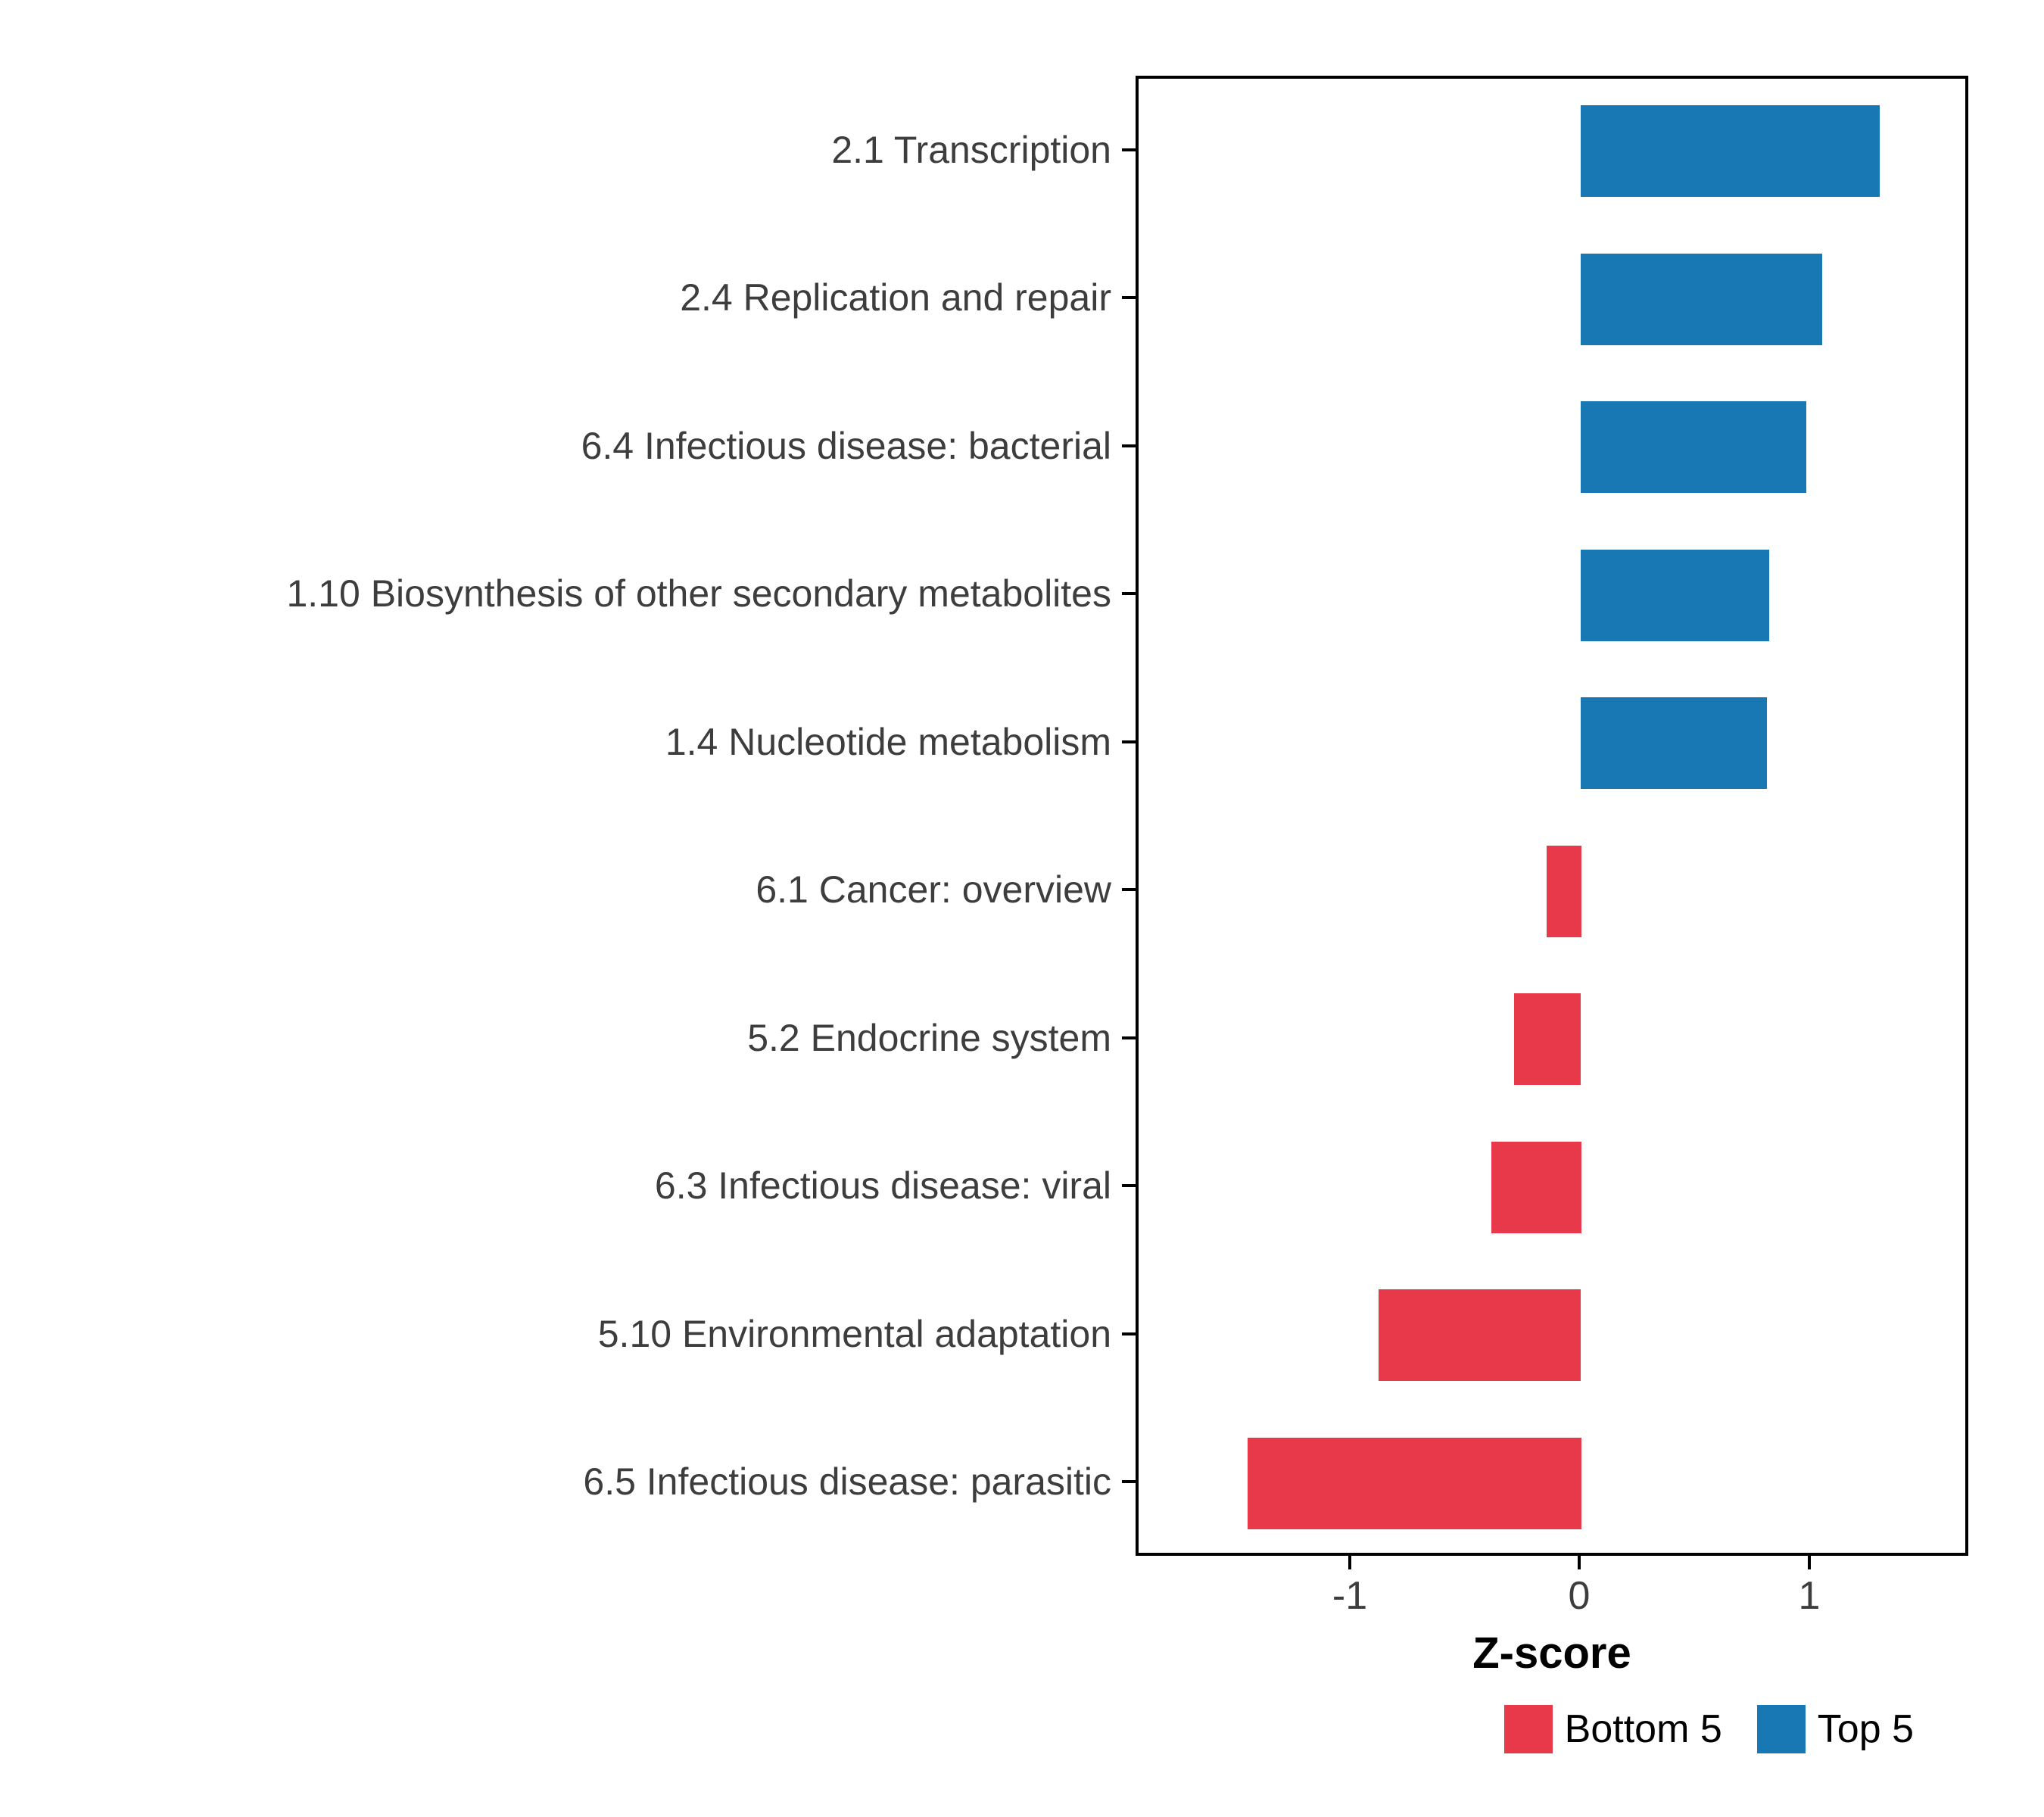 The image size is (2044, 1817). Describe the element at coordinates (847, 1481) in the screenshot. I see `category-label: 6.5 Infectious disease: parasitic` at that location.